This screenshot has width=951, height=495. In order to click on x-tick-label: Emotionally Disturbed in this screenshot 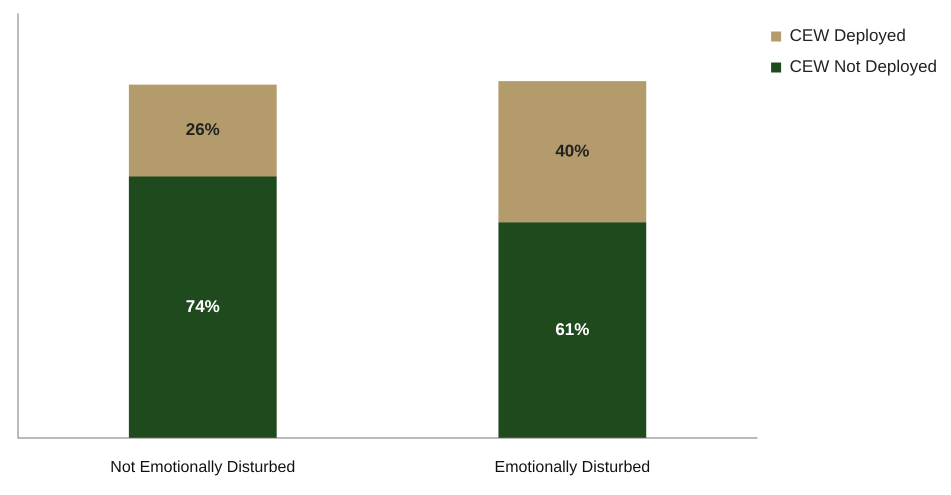, I will do `click(572, 467)`.